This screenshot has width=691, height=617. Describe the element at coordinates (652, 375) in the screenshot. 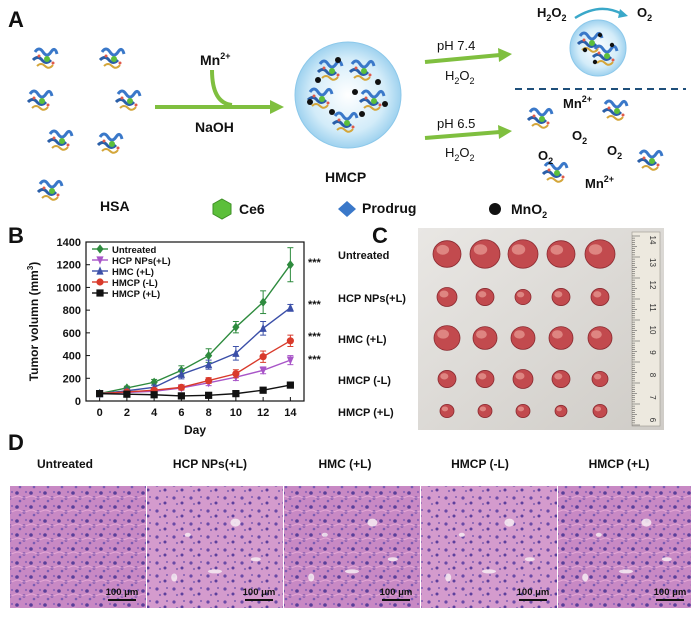

I see `ruler-number: 8` at that location.